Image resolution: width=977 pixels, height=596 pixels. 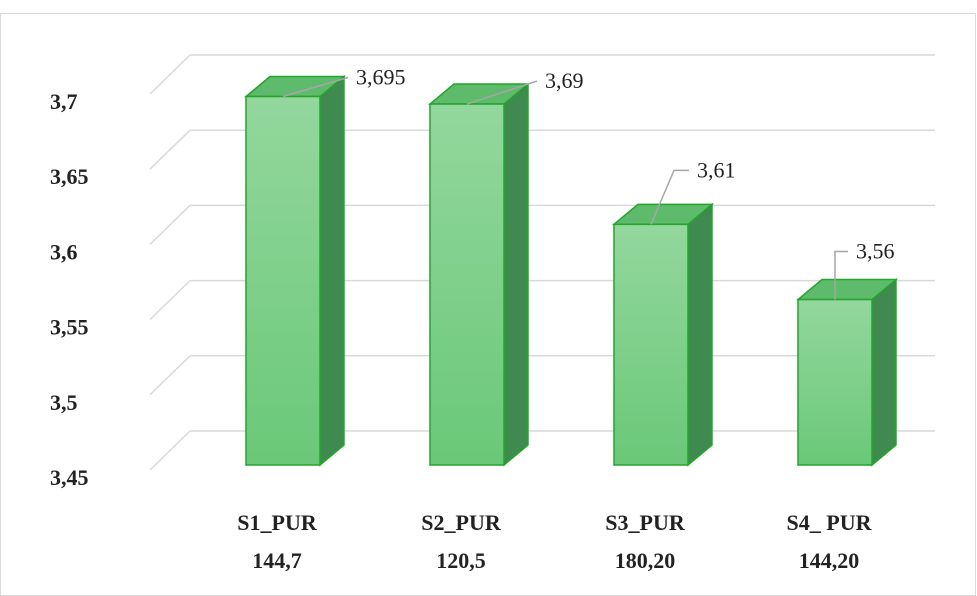 I want to click on x-tick-label: S2_PUR, so click(x=461, y=522).